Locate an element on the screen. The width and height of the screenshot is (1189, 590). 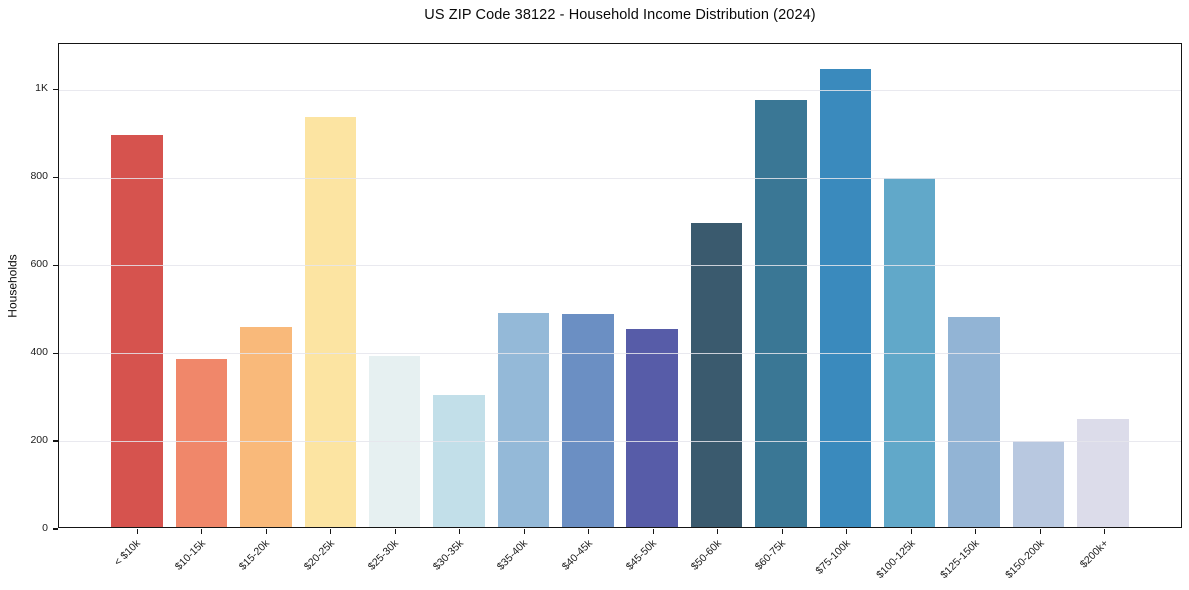
y-tick-label: 400 is located at coordinates (39, 351).